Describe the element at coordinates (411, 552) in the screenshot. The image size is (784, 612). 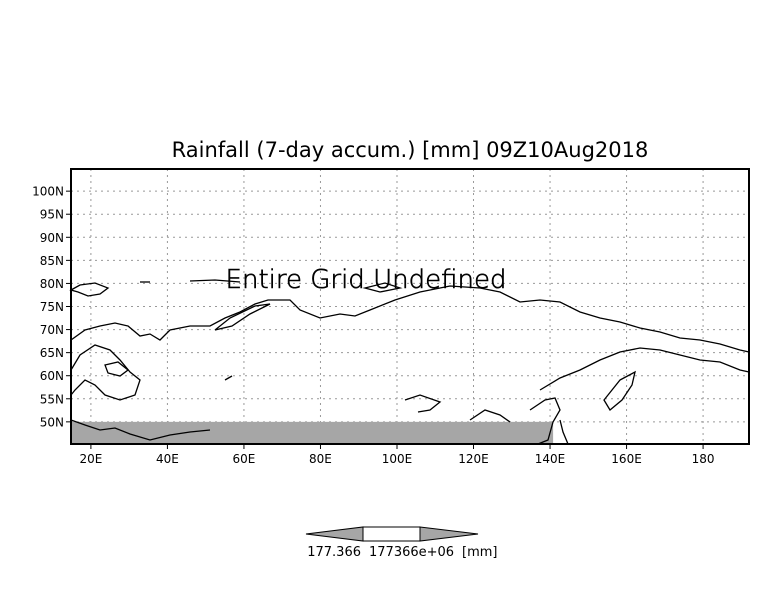
I see `colorbar-label-2: 177366e+06` at that location.